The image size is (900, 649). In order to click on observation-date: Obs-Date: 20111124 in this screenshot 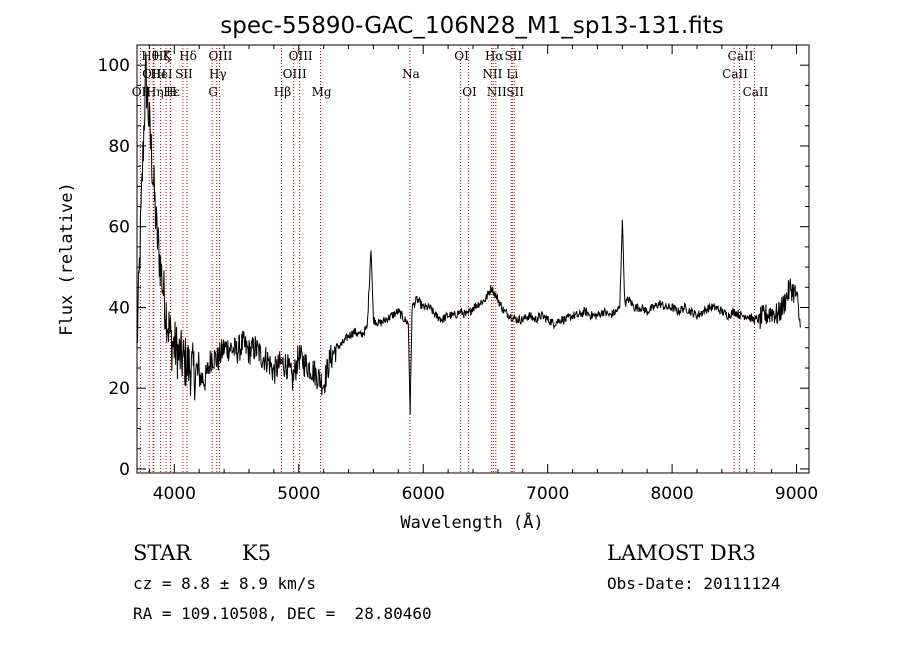, I will do `click(693, 583)`.